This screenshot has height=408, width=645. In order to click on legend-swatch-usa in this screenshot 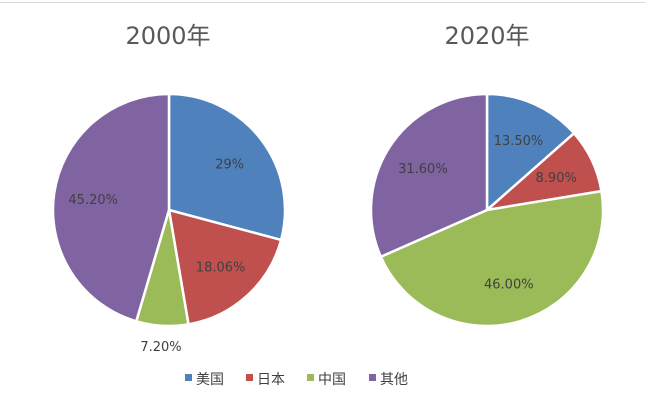, I will do `click(188, 377)`.